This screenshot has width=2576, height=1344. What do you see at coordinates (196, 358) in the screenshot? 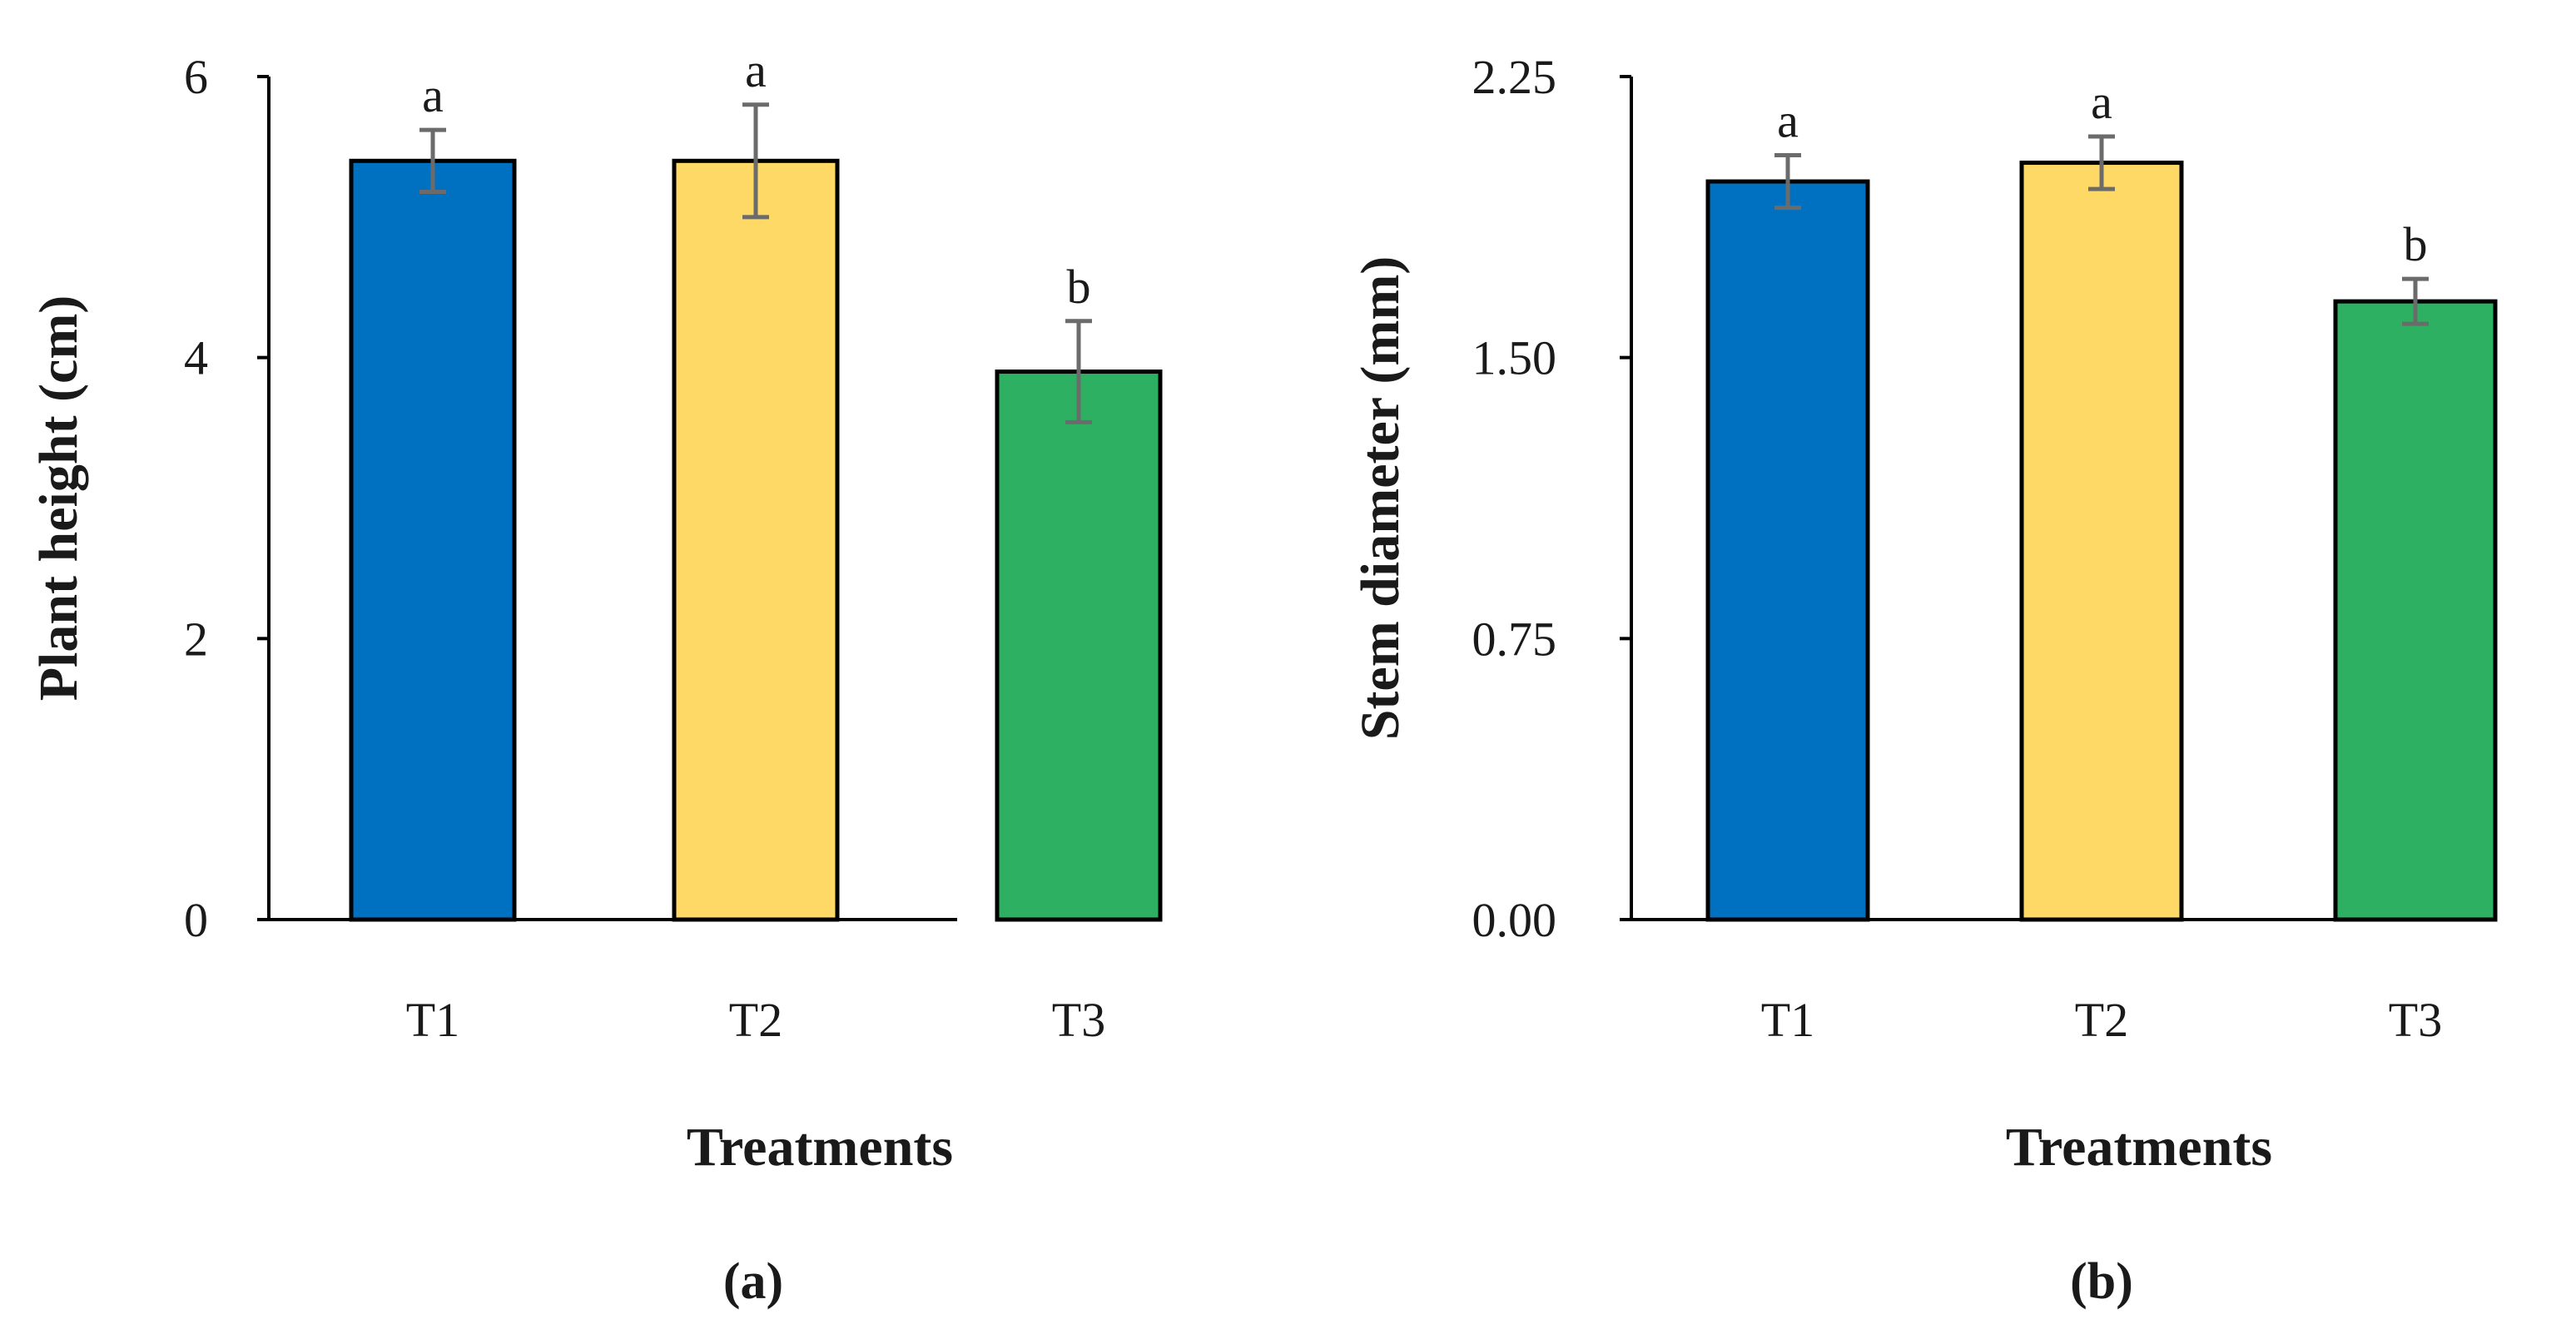
I see `y-tick-label: 4` at bounding box center [196, 358].